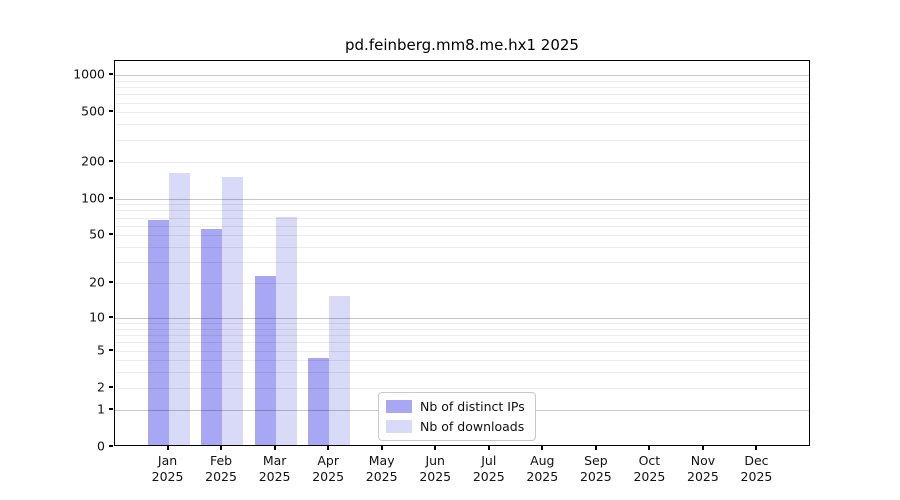 This screenshot has height=500, width=900. What do you see at coordinates (457, 416) in the screenshot?
I see `legend: Nb of distinct IPs Nb of downloads` at bounding box center [457, 416].